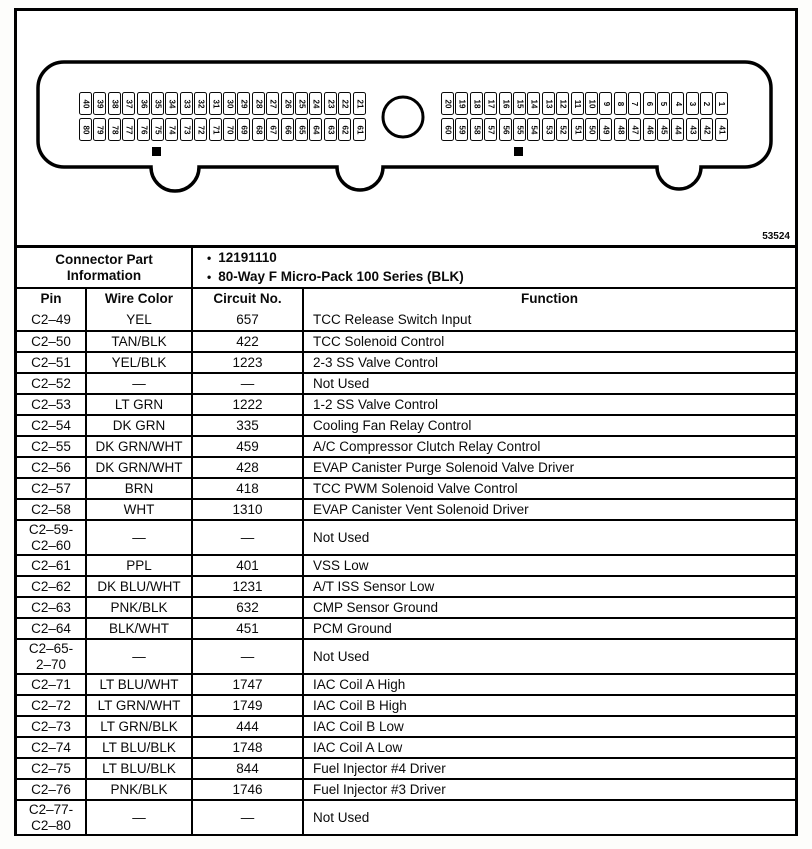 The height and width of the screenshot is (849, 812). What do you see at coordinates (129, 129) in the screenshot?
I see `pin-box-77: 77` at bounding box center [129, 129].